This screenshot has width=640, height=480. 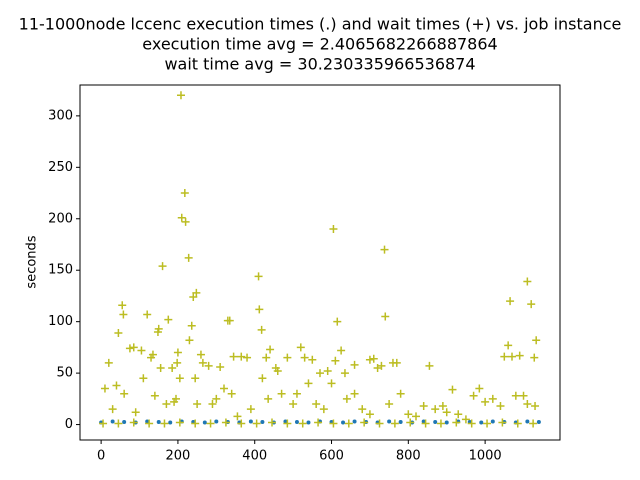 What do you see at coordinates (331, 456) in the screenshot?
I see `x-tick-label: 600` at bounding box center [331, 456].